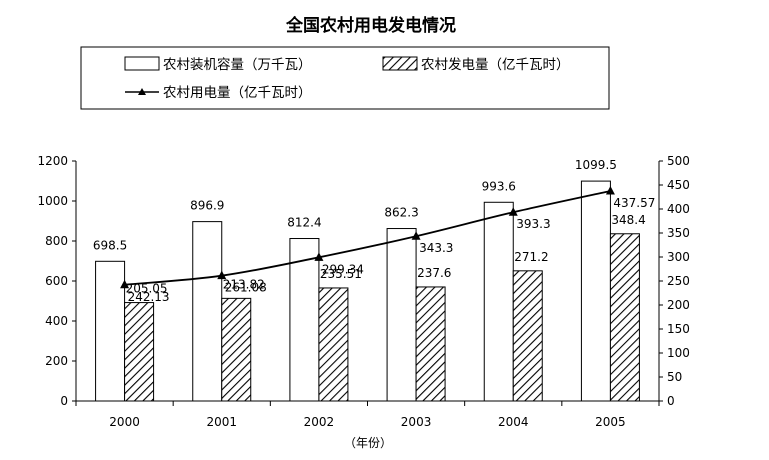 This screenshot has width=769, height=460. I want to click on data-label-generation: 348.4, so click(628, 220).